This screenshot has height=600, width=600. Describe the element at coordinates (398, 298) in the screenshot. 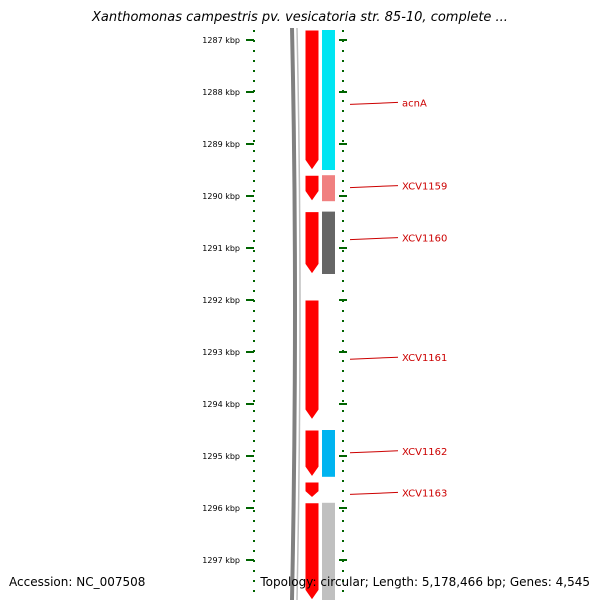

I see `feature-labels: acnA XCV1159 XCV1160 XCV1161 XCV1162 XCV1163` at that location.